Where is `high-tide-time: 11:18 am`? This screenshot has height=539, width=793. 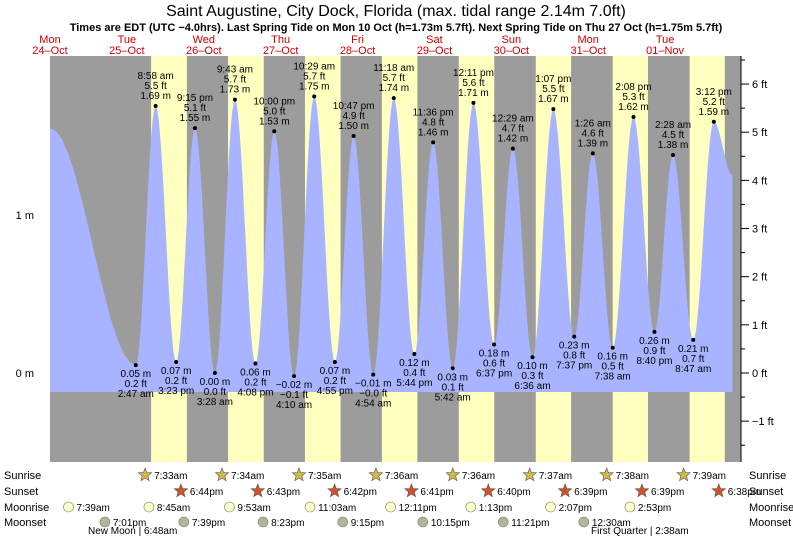 high-tide-time: 11:18 am is located at coordinates (393, 68).